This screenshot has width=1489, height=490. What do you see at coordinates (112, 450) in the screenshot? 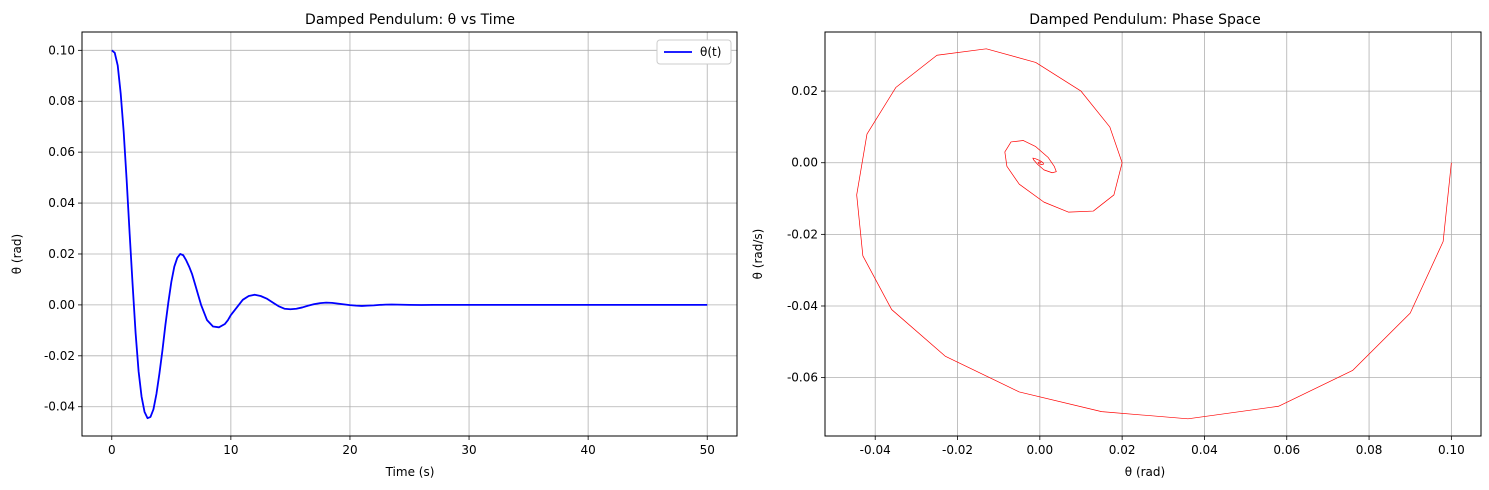
I see `x-tick-label: 0` at bounding box center [112, 450].